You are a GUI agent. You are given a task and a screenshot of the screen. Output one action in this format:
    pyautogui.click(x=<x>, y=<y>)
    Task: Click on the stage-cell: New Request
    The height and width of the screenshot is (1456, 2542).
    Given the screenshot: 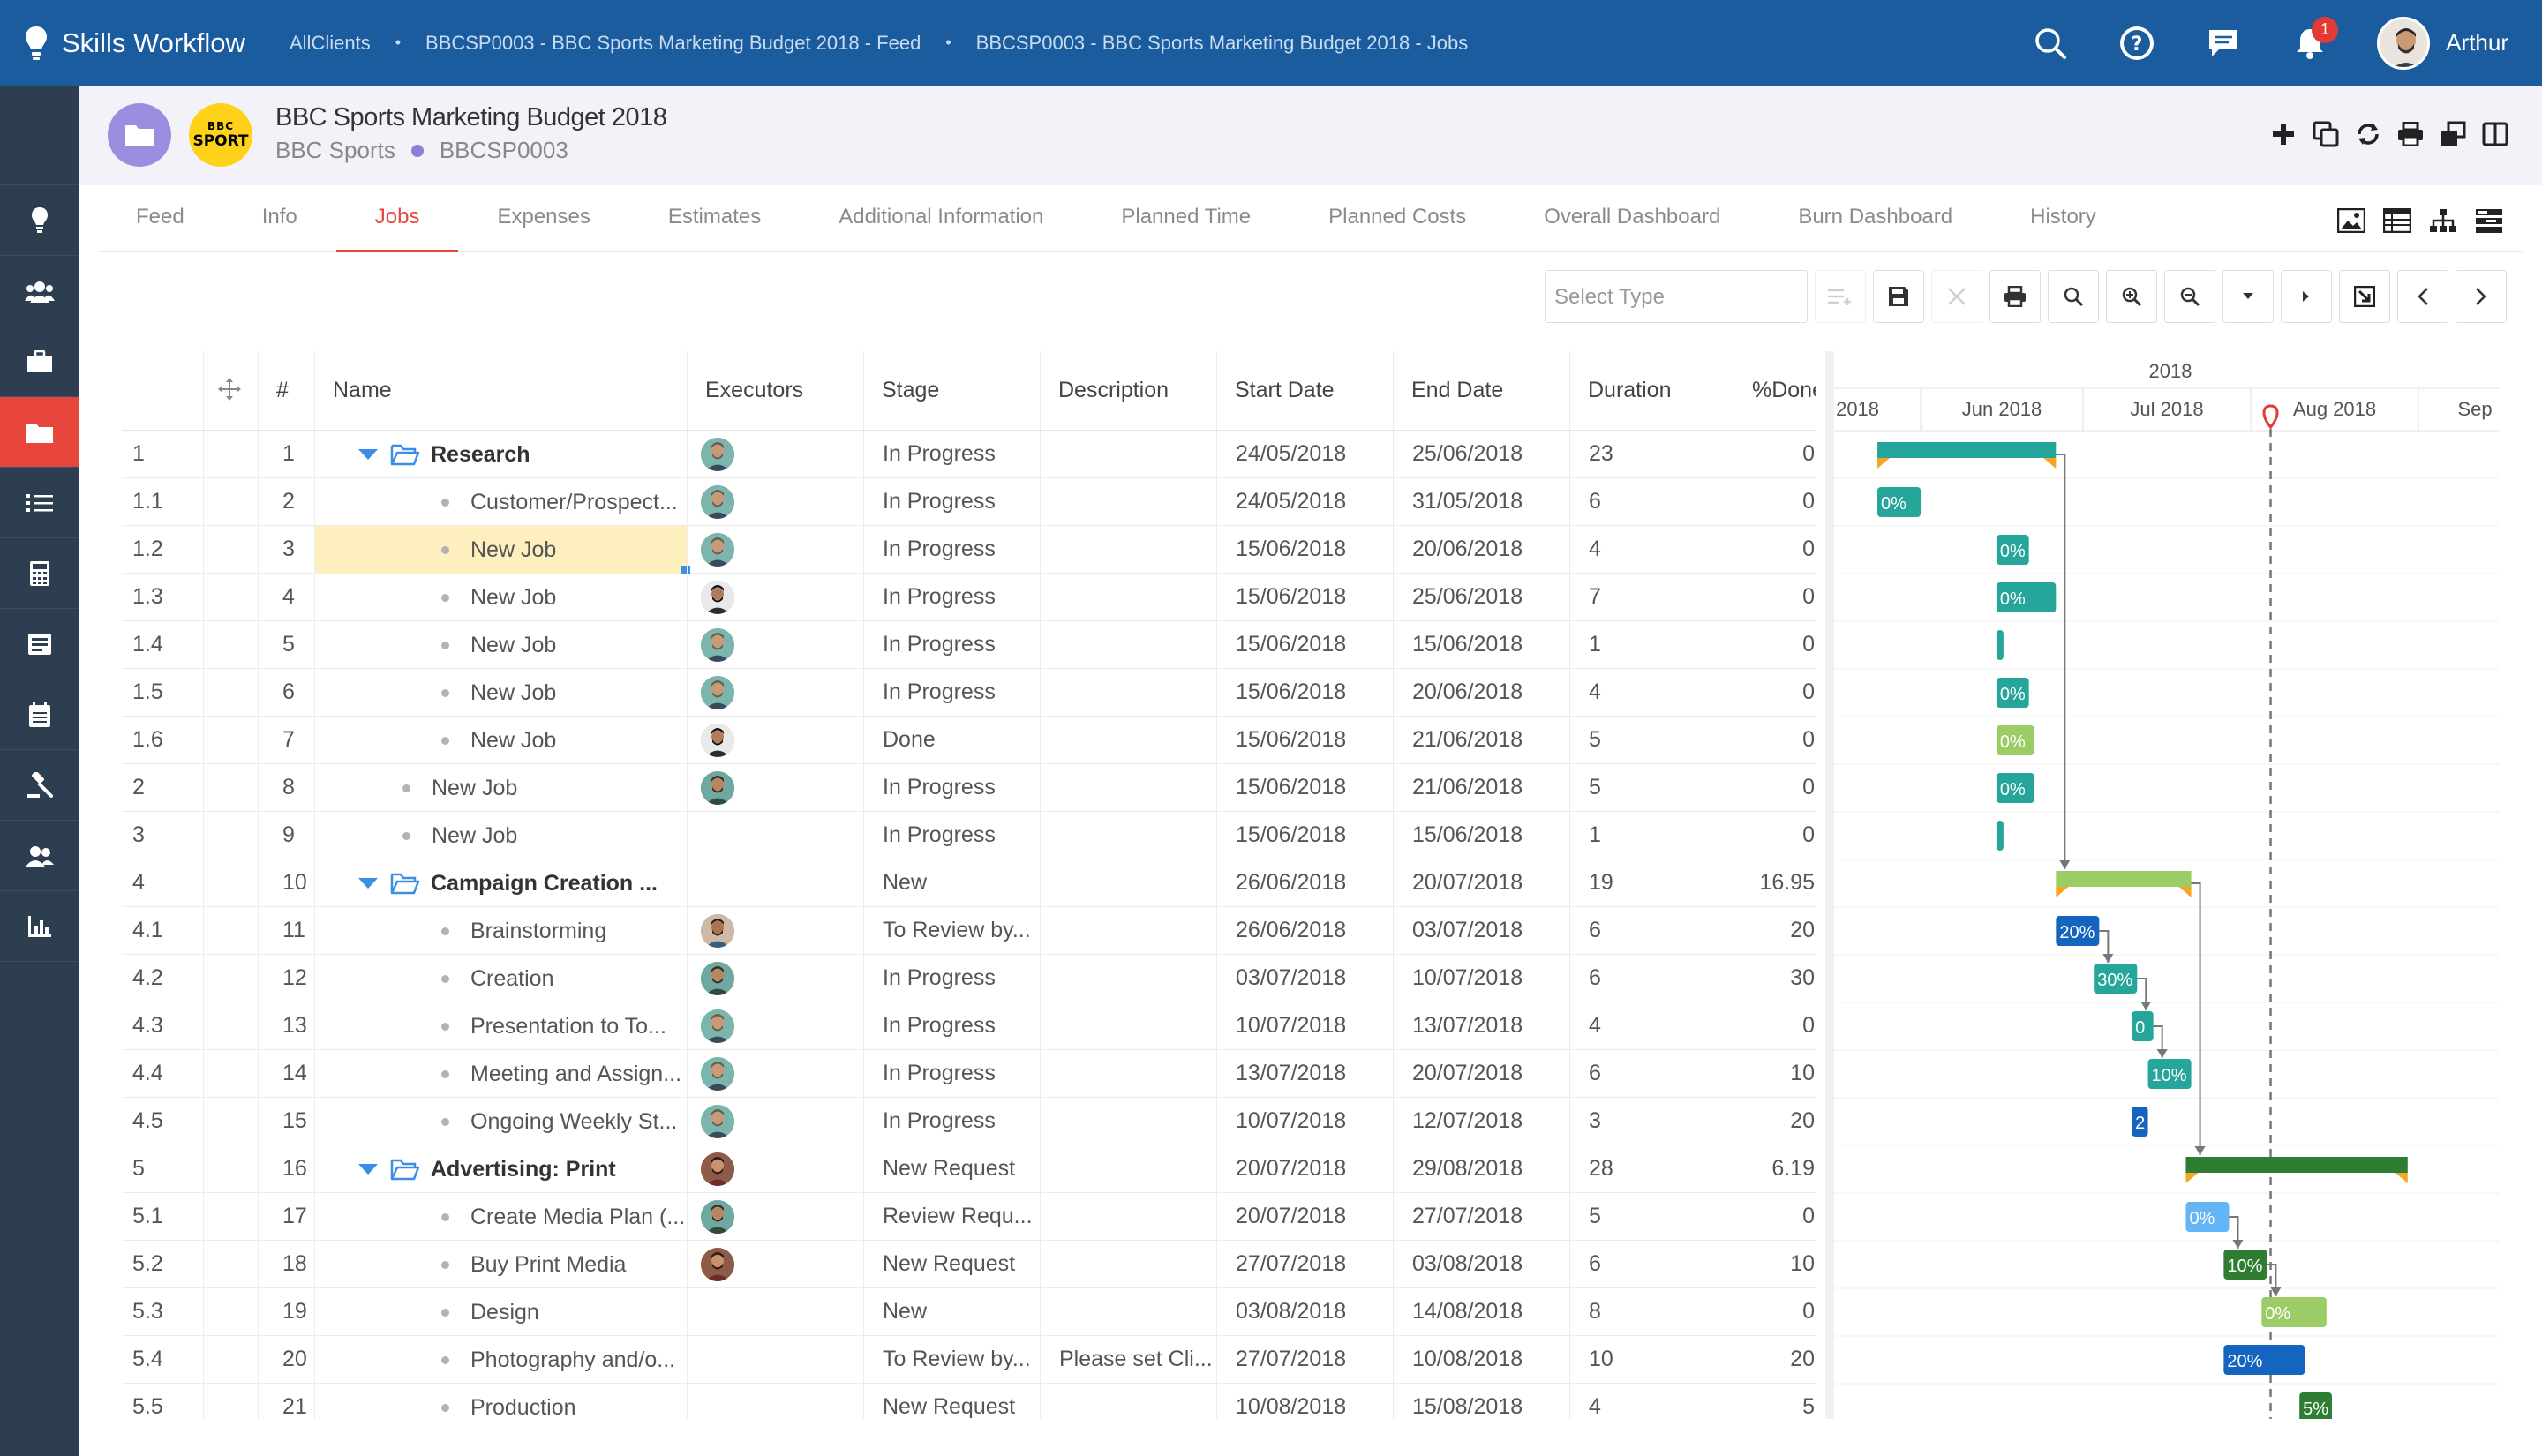 What is the action you would take?
    pyautogui.click(x=949, y=1406)
    